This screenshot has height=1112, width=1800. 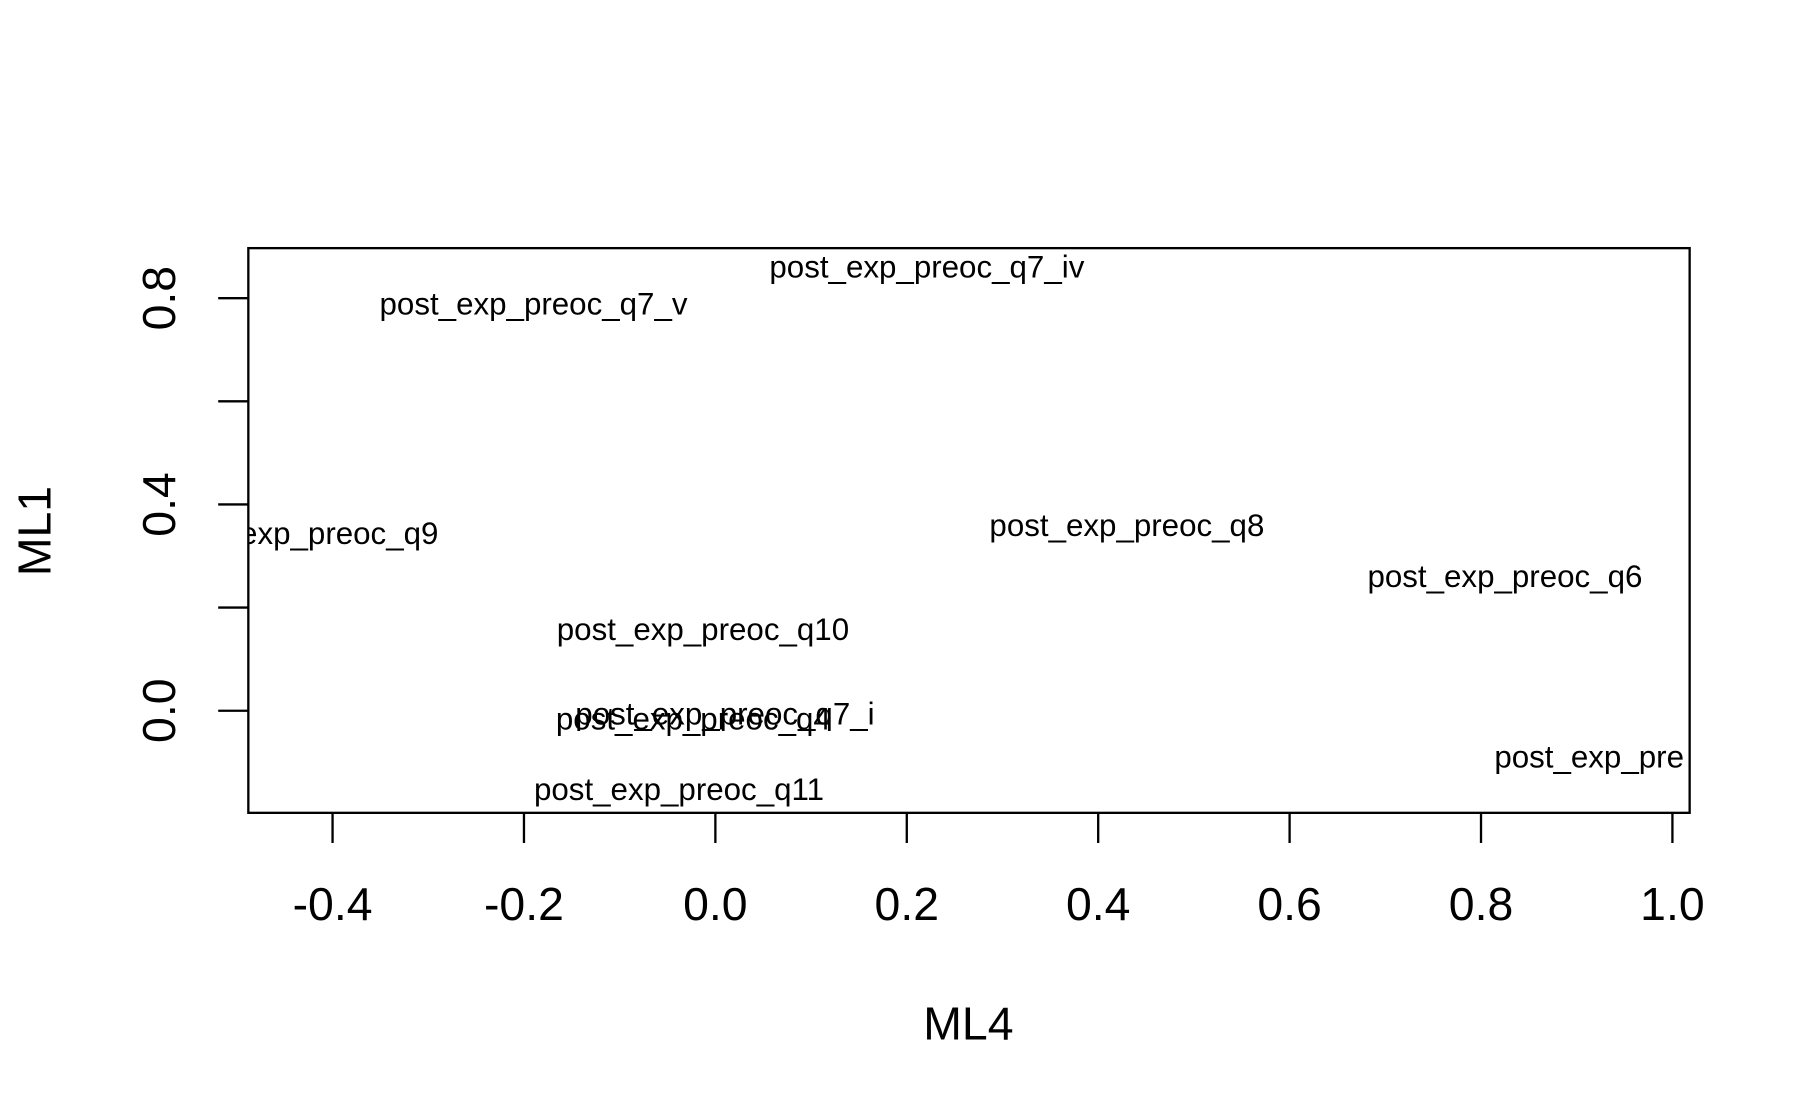 What do you see at coordinates (159, 710) in the screenshot?
I see `y-tick-label: 0.0` at bounding box center [159, 710].